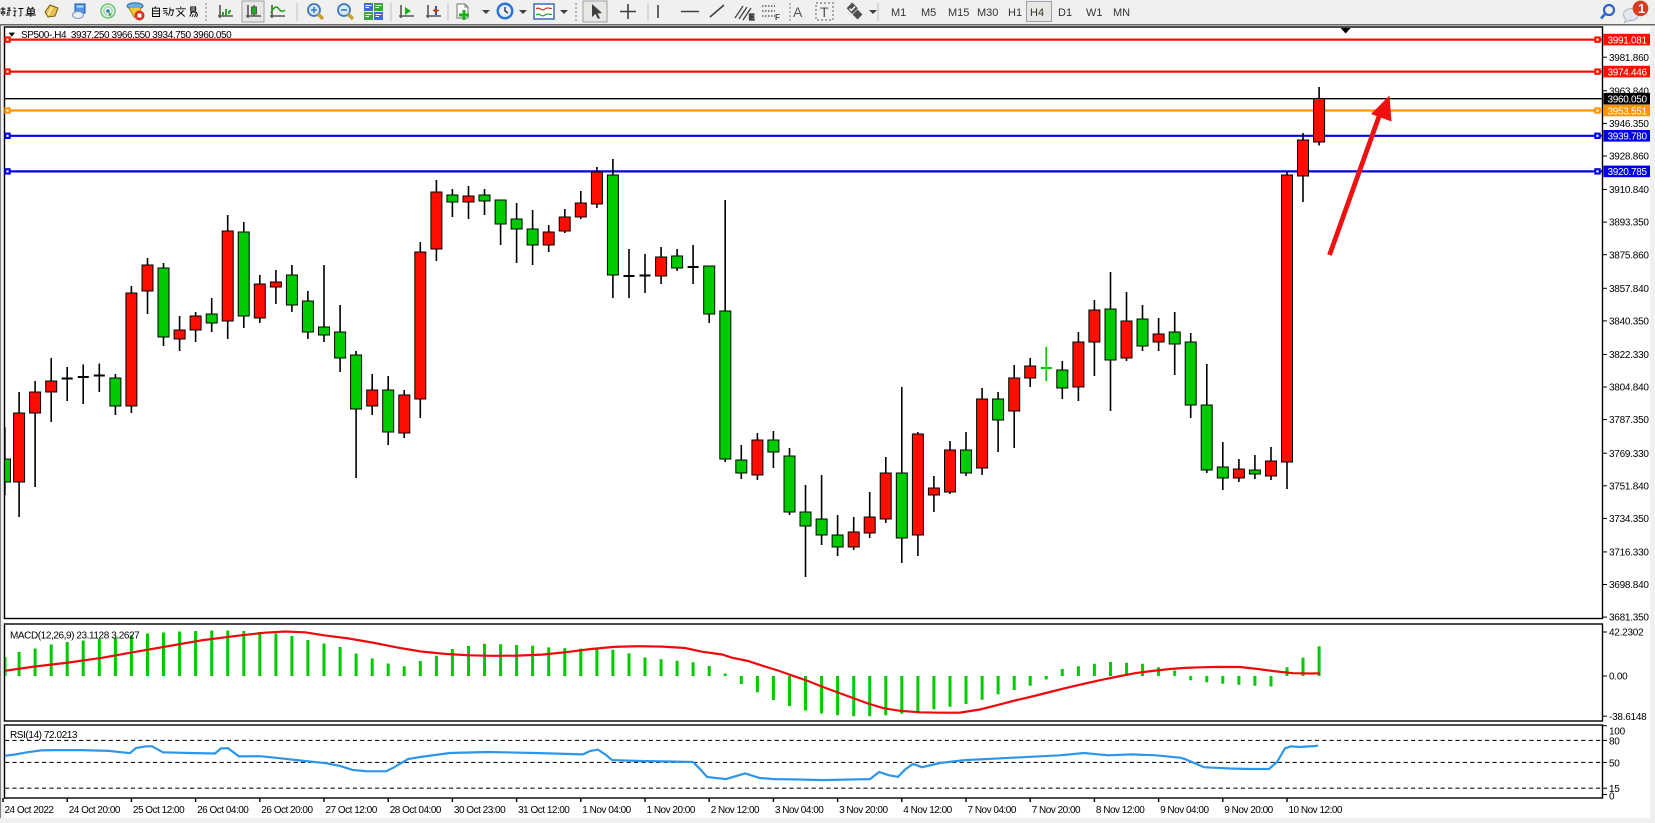  Describe the element at coordinates (1628, 717) in the screenshot. I see `svg-text: -38.6148` at that location.